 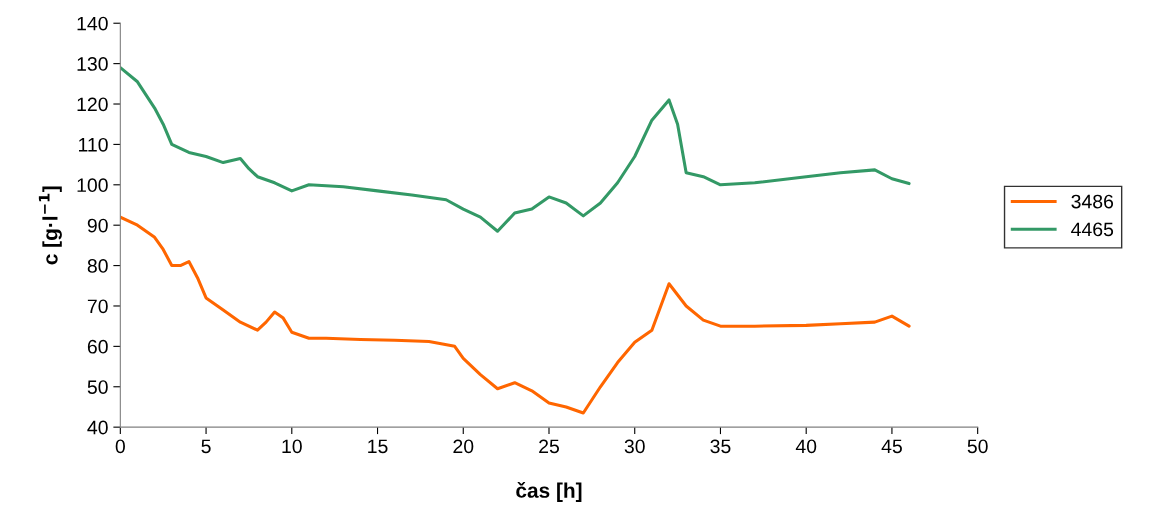 What do you see at coordinates (92, 23) in the screenshot?
I see `y-tick-label: 140` at bounding box center [92, 23].